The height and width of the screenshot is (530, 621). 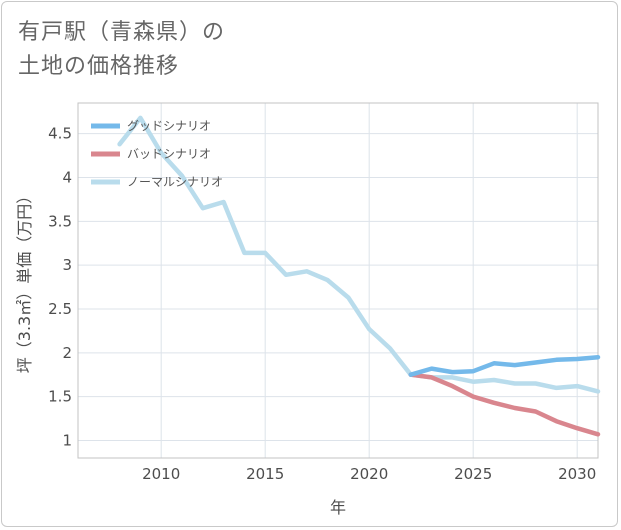 I want to click on x-tick-label: 2025, so click(x=473, y=474).